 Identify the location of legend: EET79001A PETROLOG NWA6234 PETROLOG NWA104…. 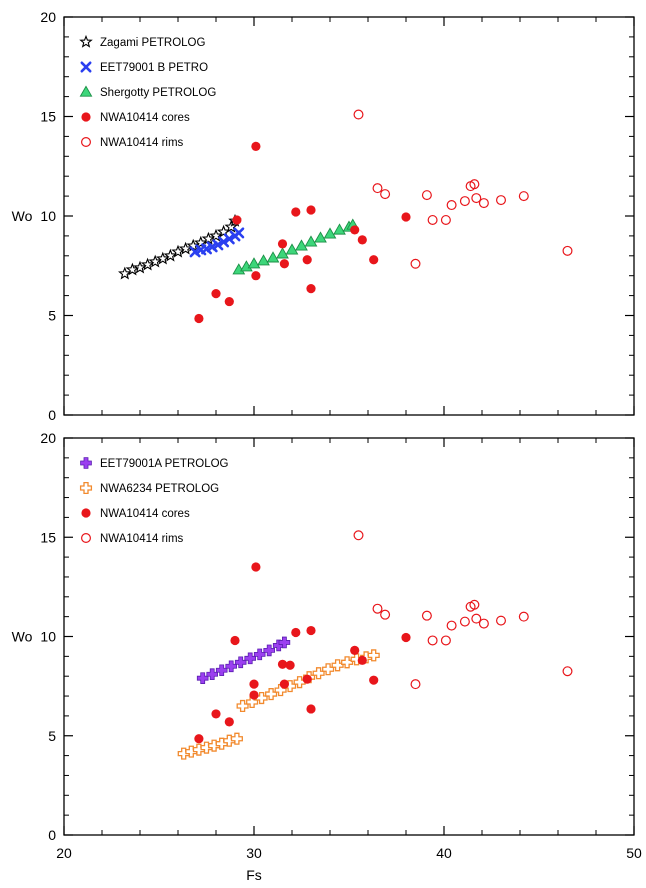
(154, 501).